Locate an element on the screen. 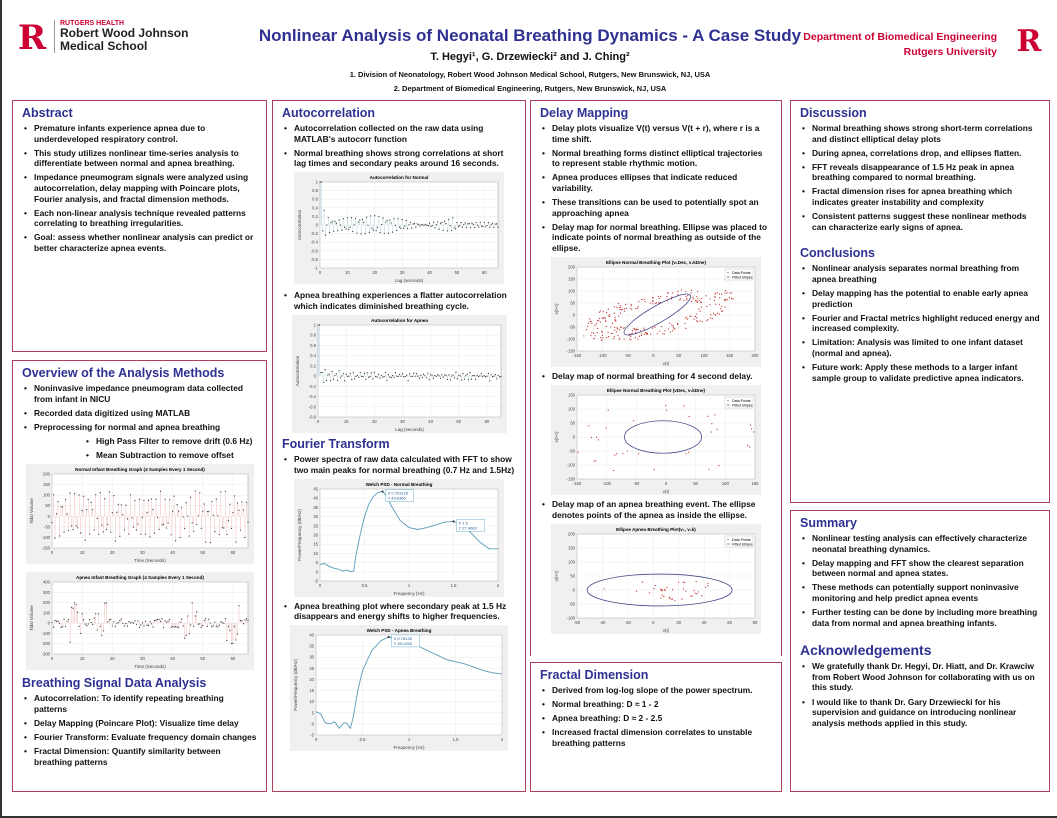 The image size is (1057, 818). x-tick-label: 20 is located at coordinates (678, 622).